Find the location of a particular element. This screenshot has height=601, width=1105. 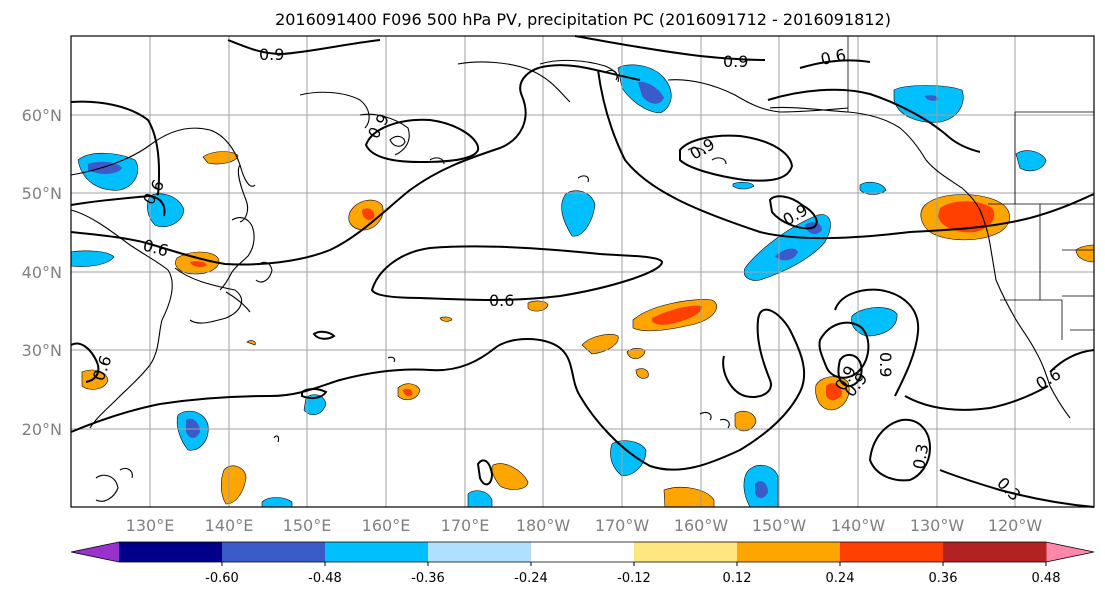

lat-label: 40°N is located at coordinates (42, 272).